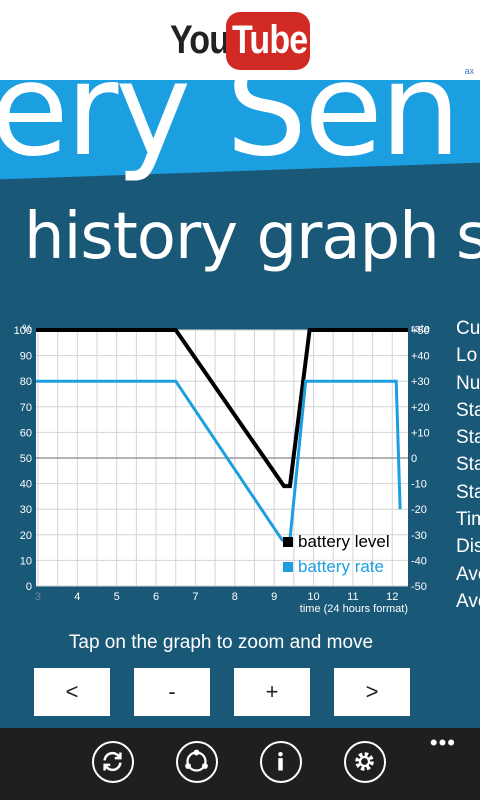 The height and width of the screenshot is (800, 480). What do you see at coordinates (38, 597) in the screenshot?
I see `x-axis-tick: 3` at bounding box center [38, 597].